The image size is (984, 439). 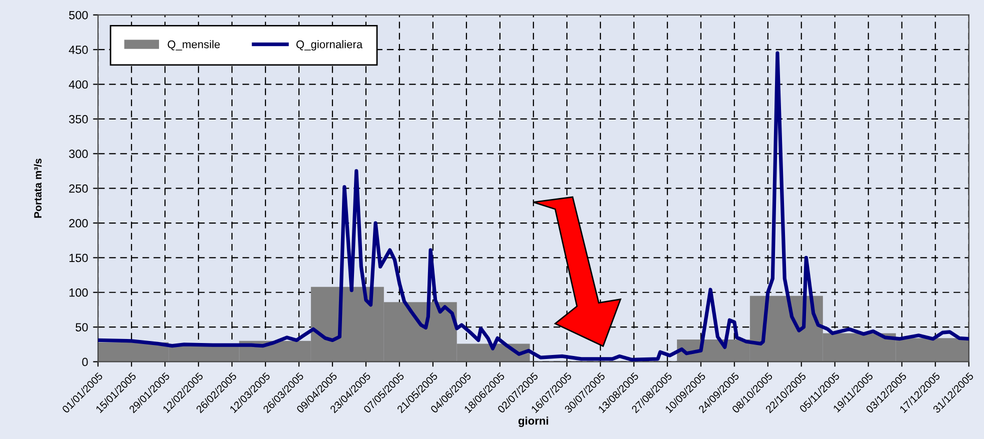 What do you see at coordinates (533, 421) in the screenshot?
I see `x-axis-title: giorni` at bounding box center [533, 421].